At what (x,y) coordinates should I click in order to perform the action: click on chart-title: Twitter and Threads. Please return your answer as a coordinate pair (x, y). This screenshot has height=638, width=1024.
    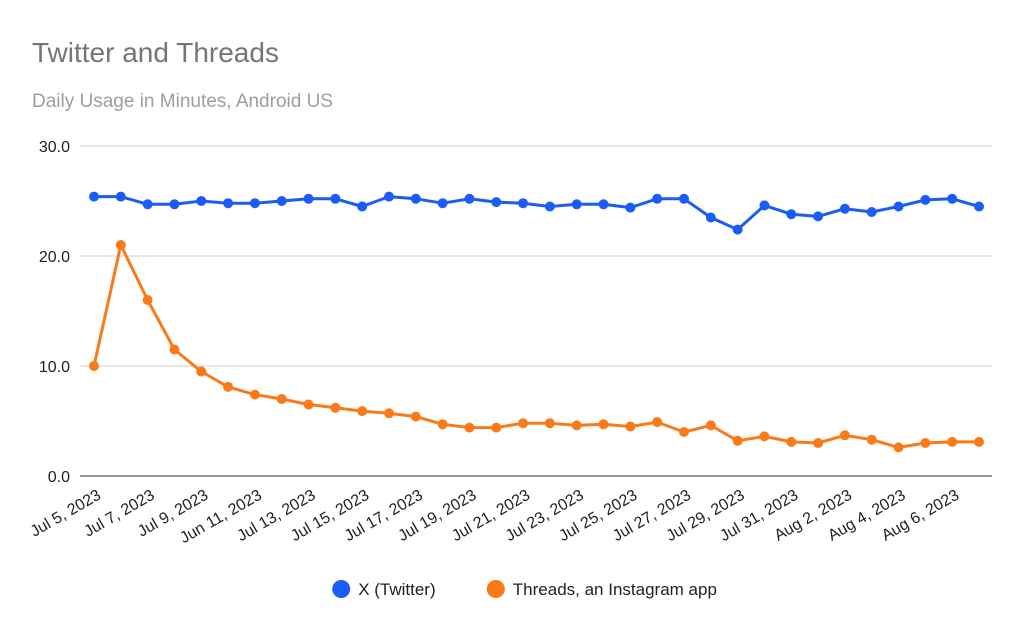
    Looking at the image, I should click on (155, 52).